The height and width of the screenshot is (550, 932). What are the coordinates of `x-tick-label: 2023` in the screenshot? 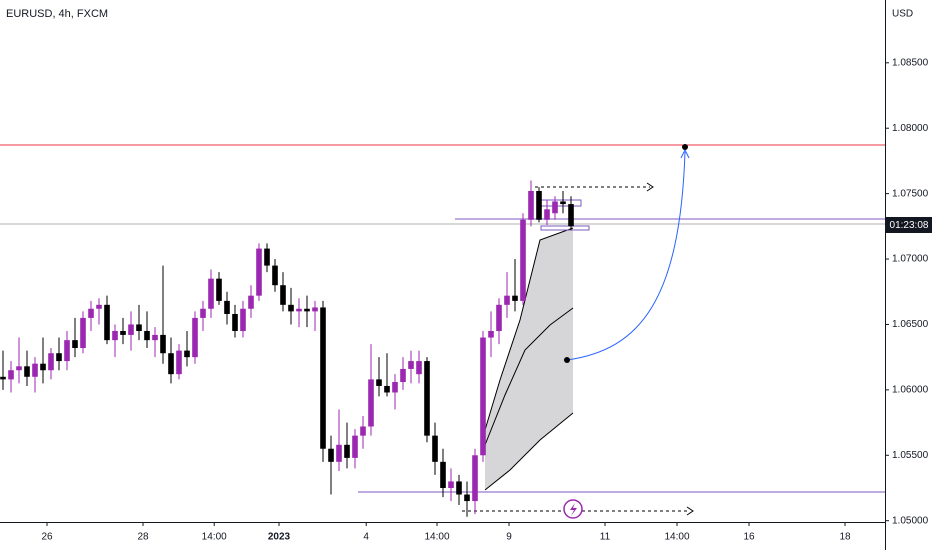 It's located at (279, 537).